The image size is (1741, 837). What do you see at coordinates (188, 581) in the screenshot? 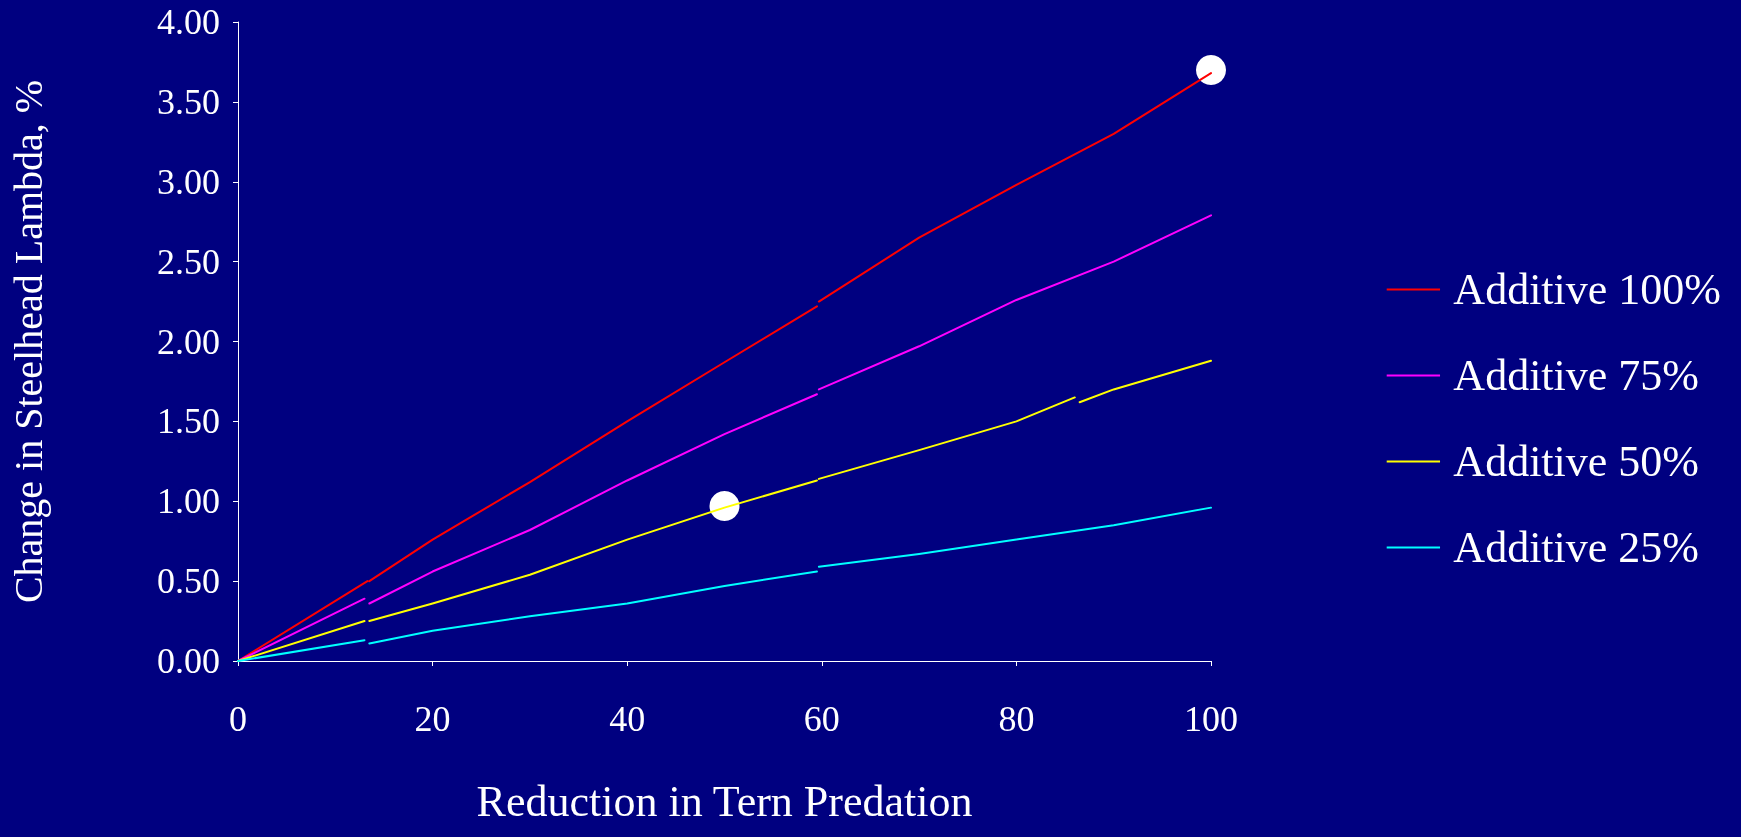
I see `y-tick-label: 0.50` at bounding box center [188, 581].